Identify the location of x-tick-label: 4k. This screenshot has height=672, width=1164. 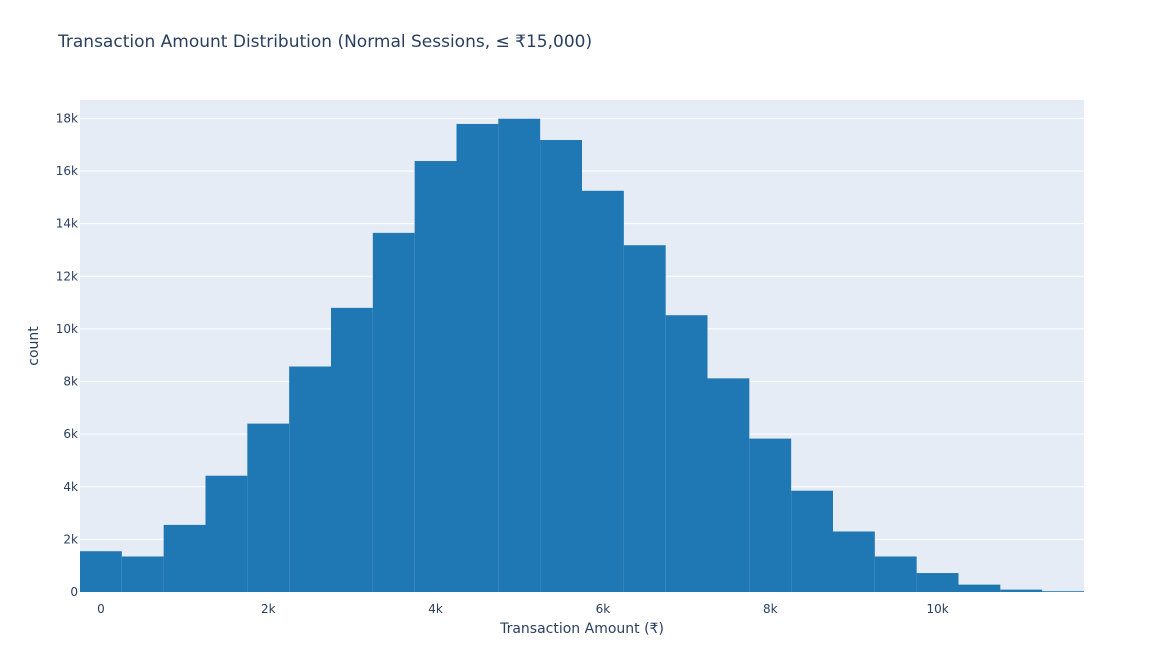
(435, 609).